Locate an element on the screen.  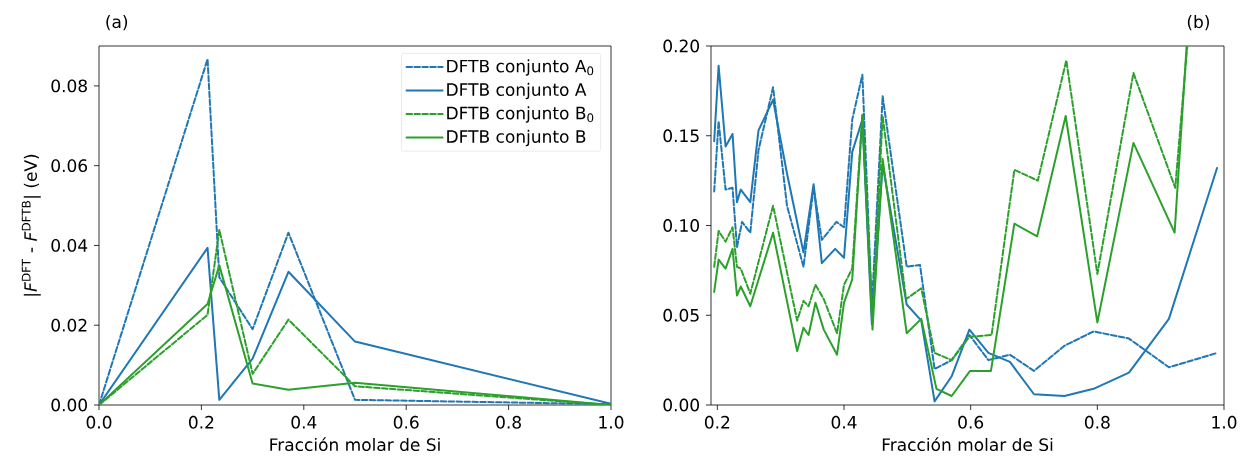
legend-label: DFTB conjunto A$_{0}$ is located at coordinates (520, 67).